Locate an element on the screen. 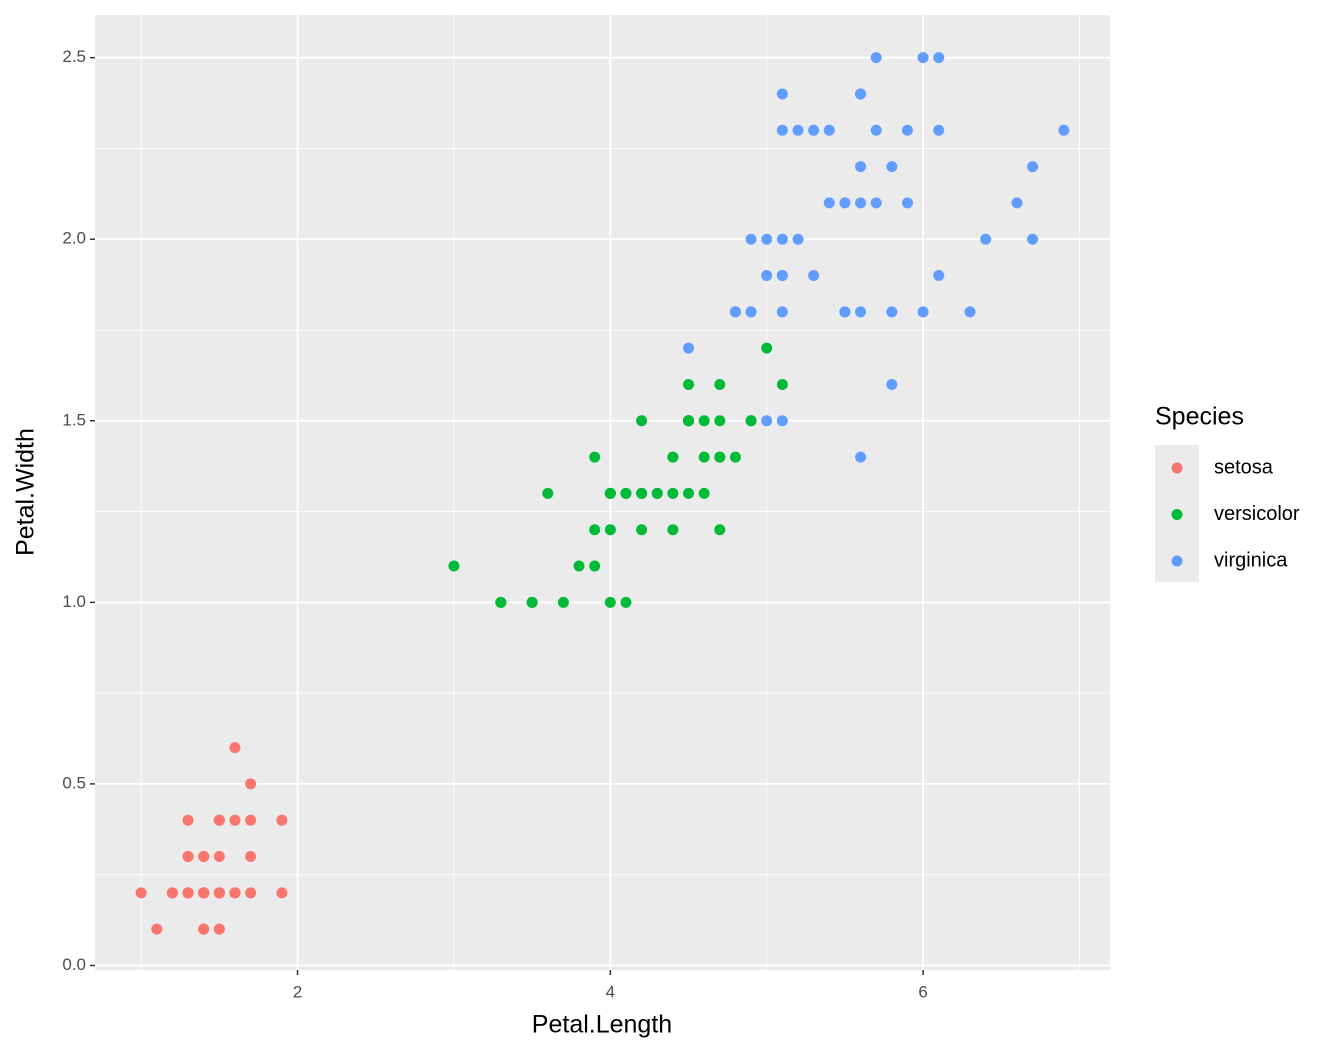 Image resolution: width=1344 pixels, height=1056 pixels. y-tick-label: 0.5 is located at coordinates (74, 782).